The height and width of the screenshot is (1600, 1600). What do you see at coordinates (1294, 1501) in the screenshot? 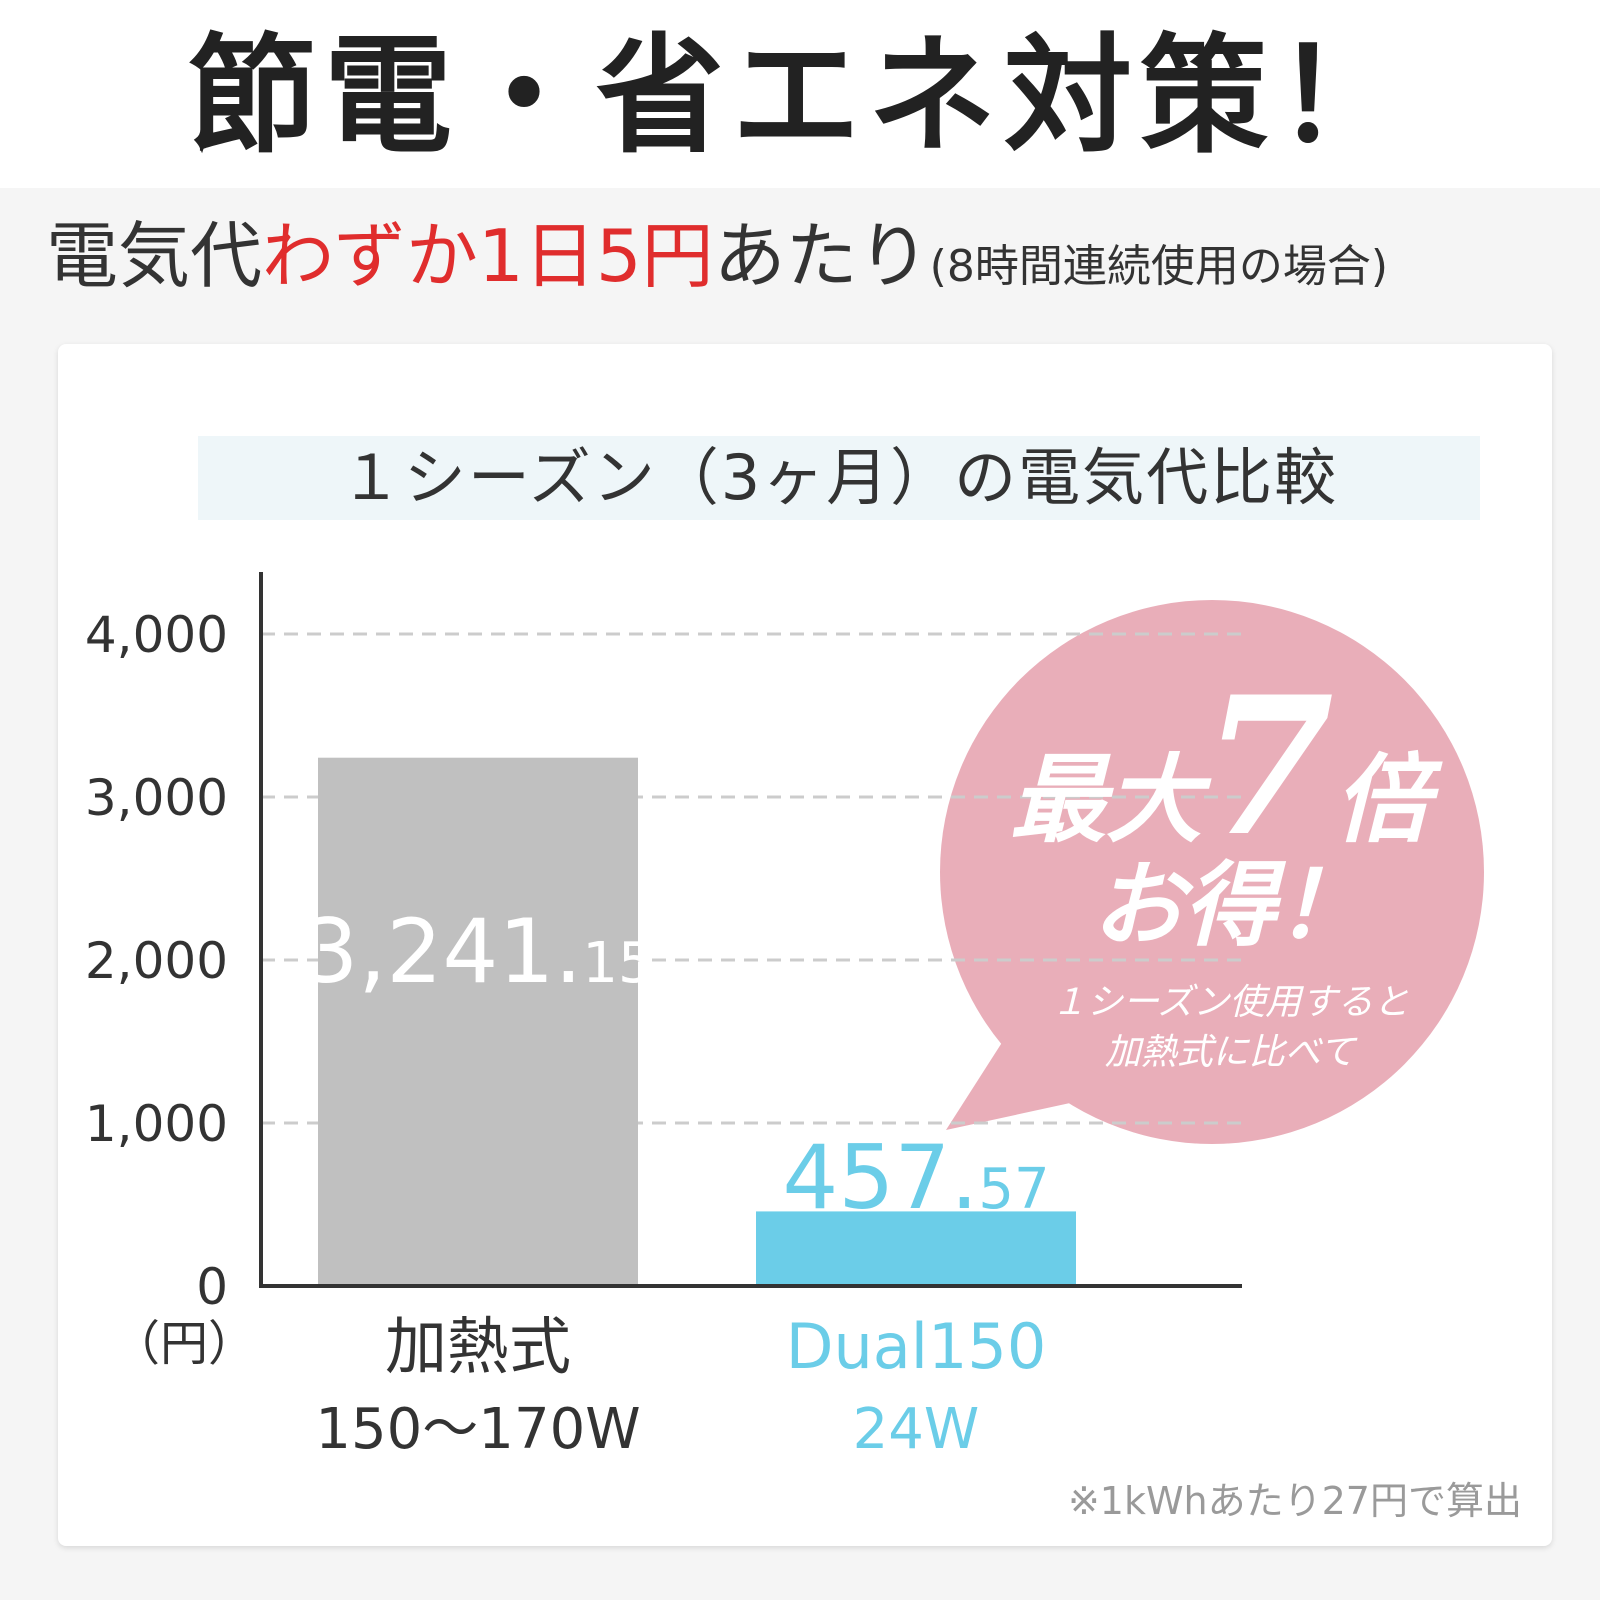
I see `footnote: ※1kWhあたり27円で算出` at bounding box center [1294, 1501].